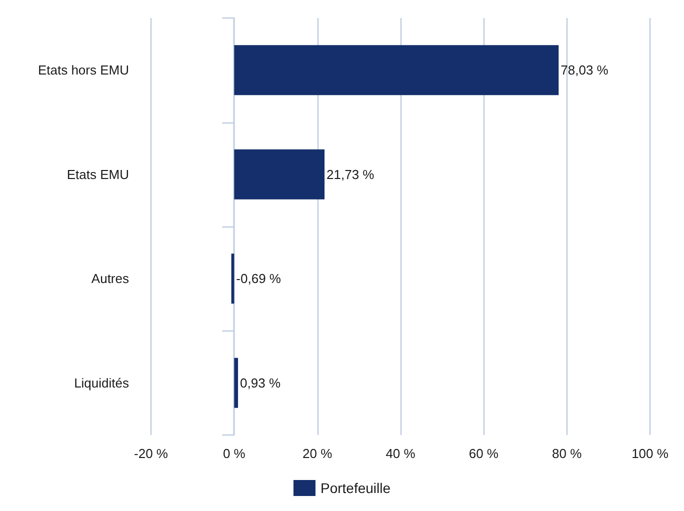 Image resolution: width=684 pixels, height=511 pixels. Describe the element at coordinates (102, 382) in the screenshot. I see `y-tick-label: Liquidités` at that location.